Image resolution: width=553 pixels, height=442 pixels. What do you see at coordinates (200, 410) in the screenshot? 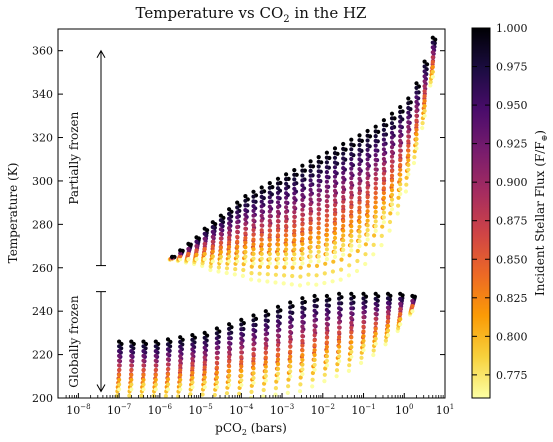
I see `x-tick-label: 10−5` at bounding box center [200, 410].